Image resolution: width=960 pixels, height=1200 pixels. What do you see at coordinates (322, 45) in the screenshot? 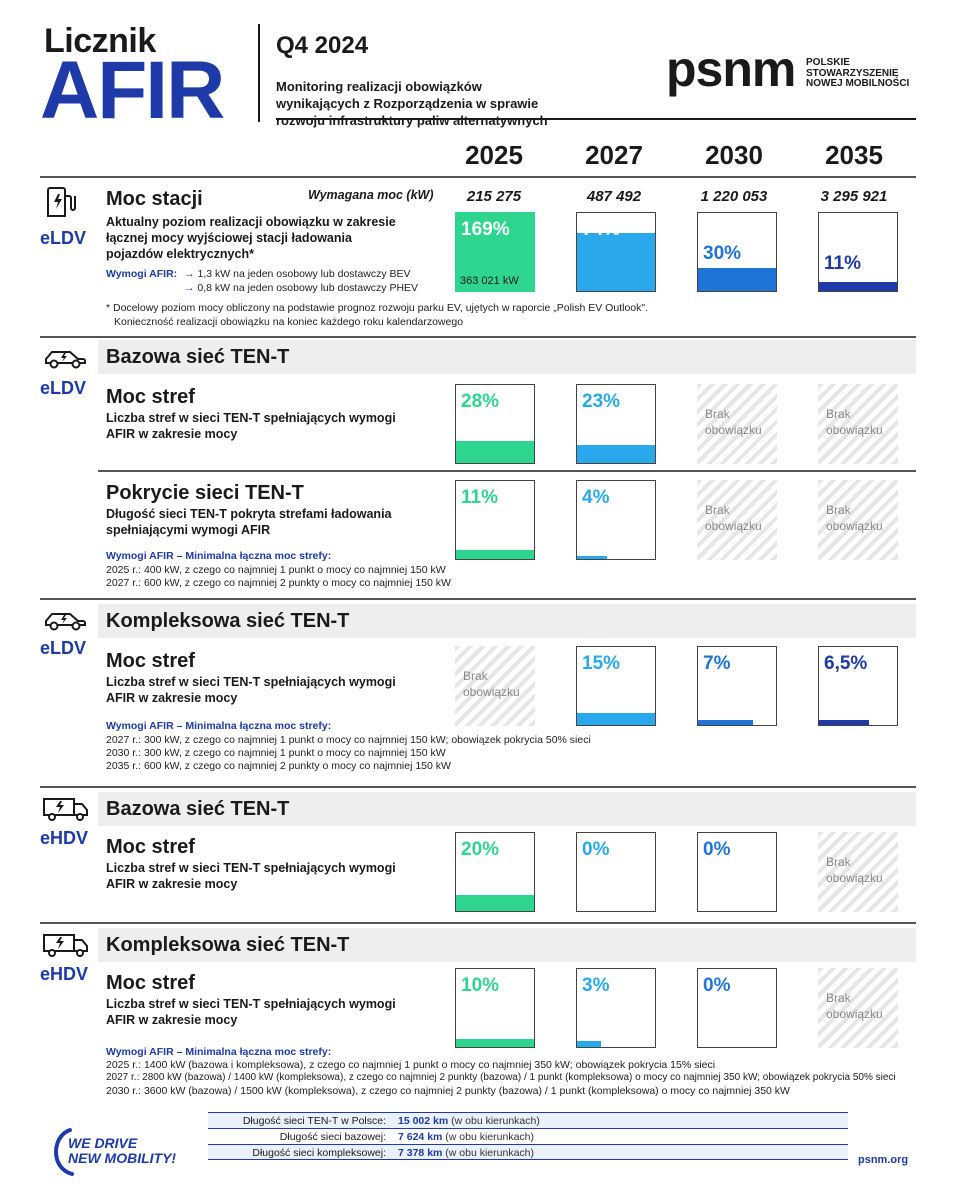
I see `quarter-label: Q4 2024` at bounding box center [322, 45].